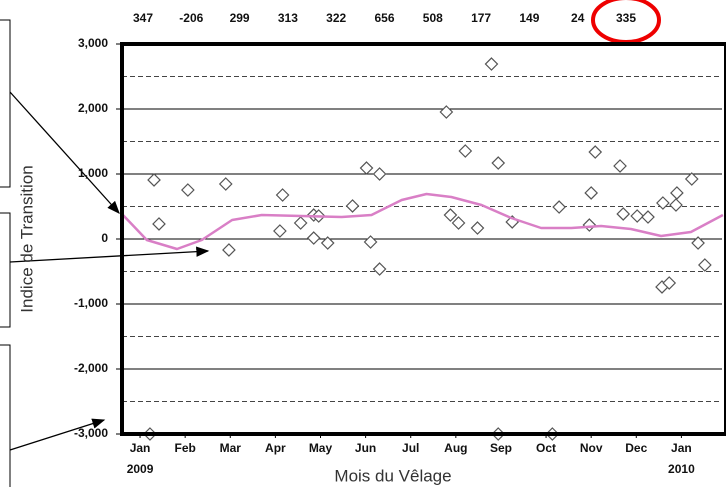 The height and width of the screenshot is (487, 726). I want to click on y-axis-title: Indice de Transition, so click(26, 238).